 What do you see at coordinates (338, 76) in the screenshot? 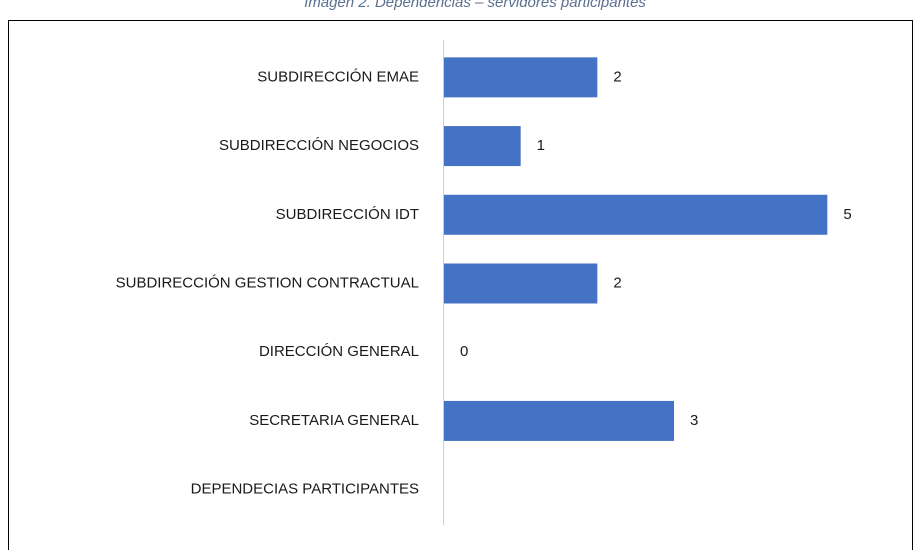
I see `y-tick-label: SUBDIRECCIÓN EMAE` at bounding box center [338, 76].